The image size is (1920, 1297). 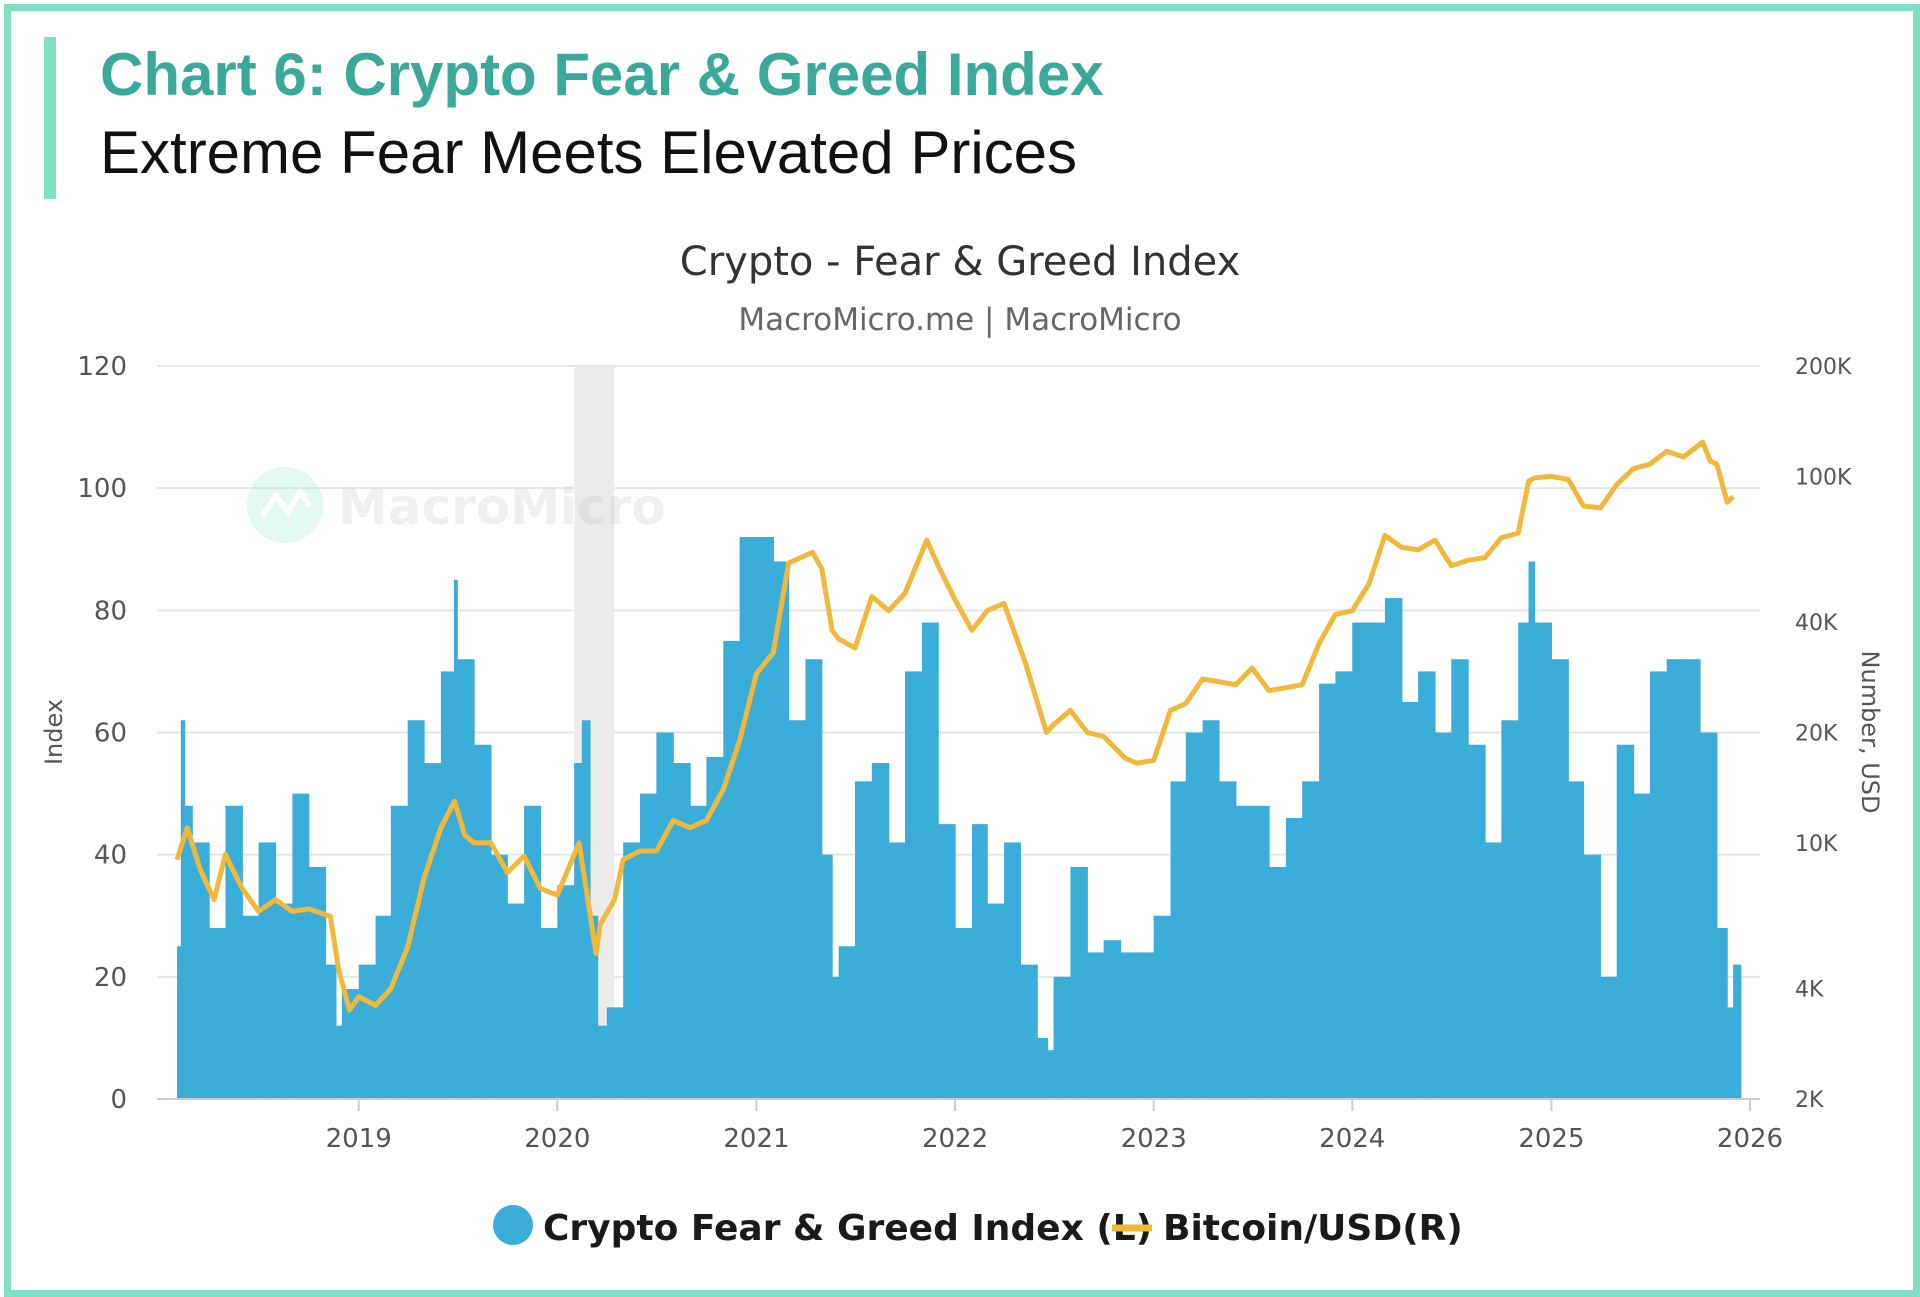 I want to click on y-tick-label: 20, so click(x=110, y=978).